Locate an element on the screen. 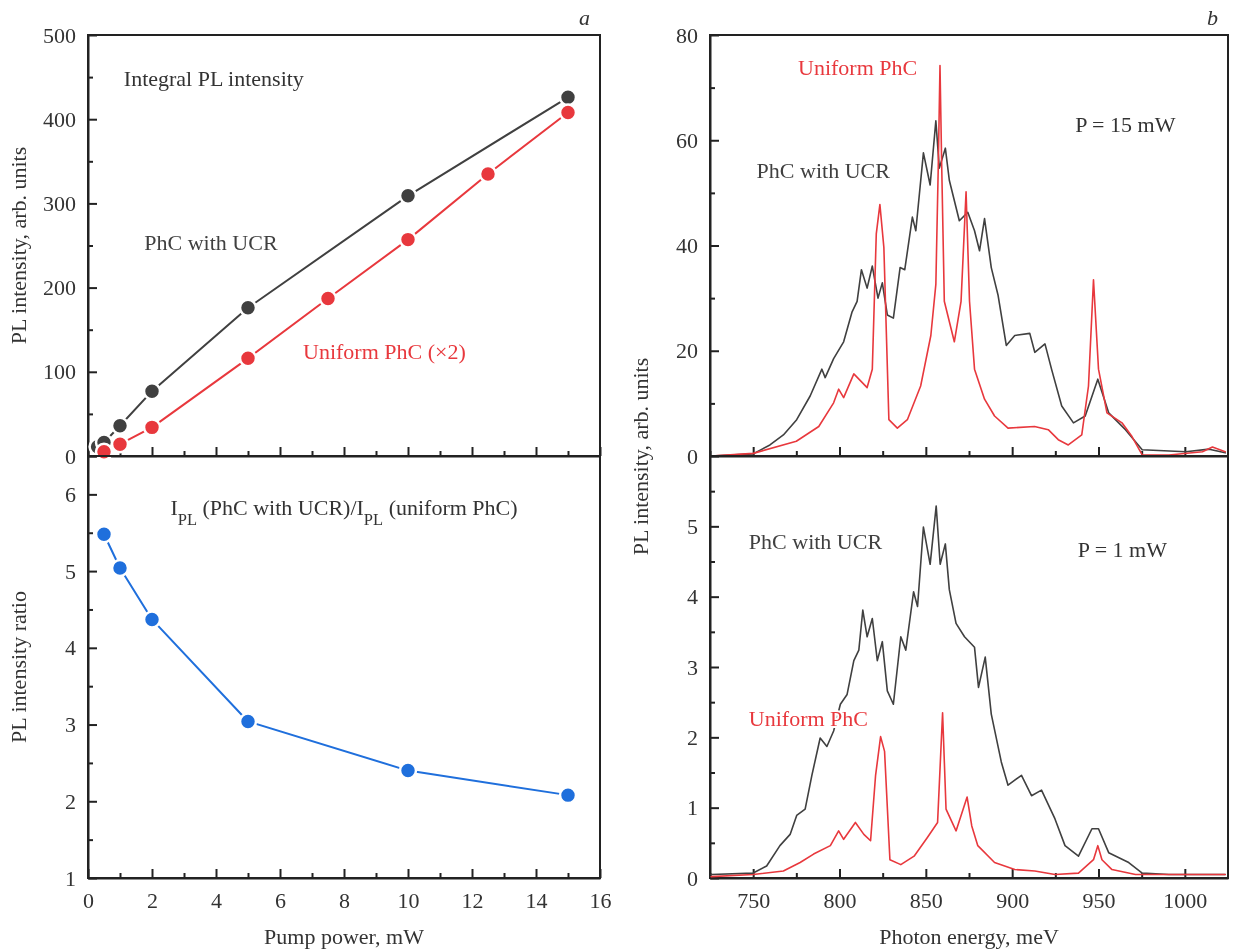  x-axis-title: Pump power, mW is located at coordinates (344, 936).